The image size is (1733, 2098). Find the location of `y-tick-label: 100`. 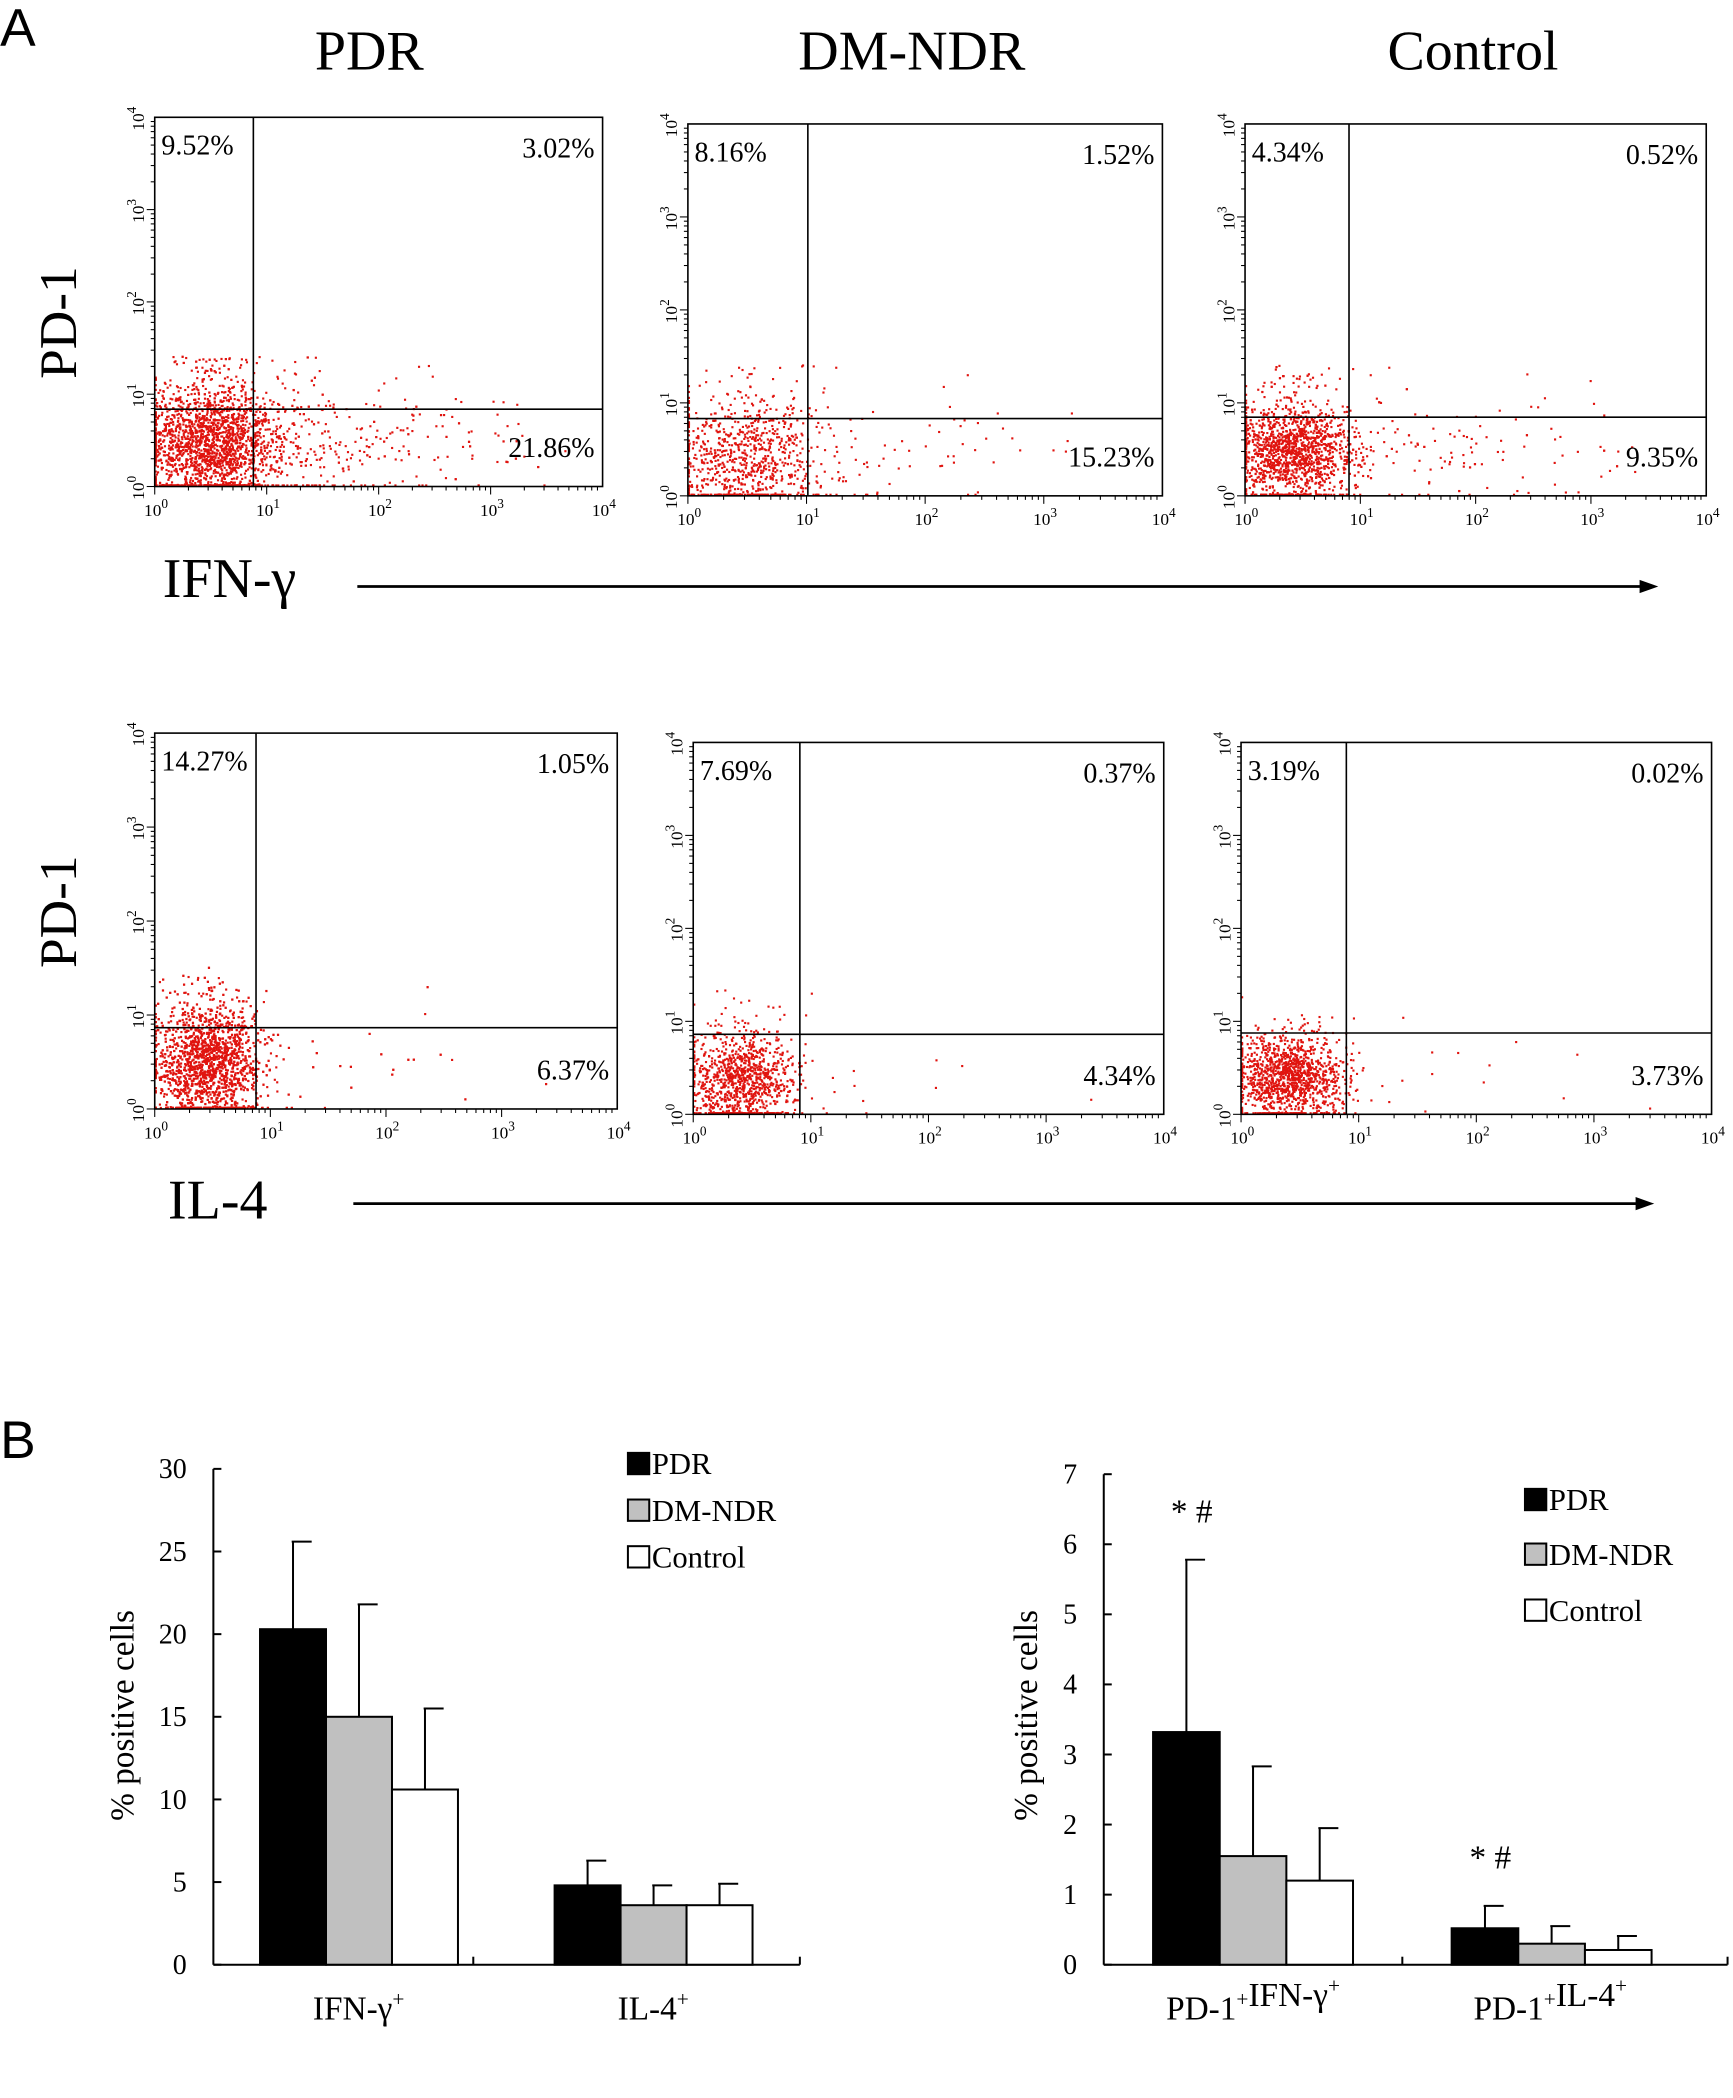

y-tick-label: 100 is located at coordinates (136, 488).